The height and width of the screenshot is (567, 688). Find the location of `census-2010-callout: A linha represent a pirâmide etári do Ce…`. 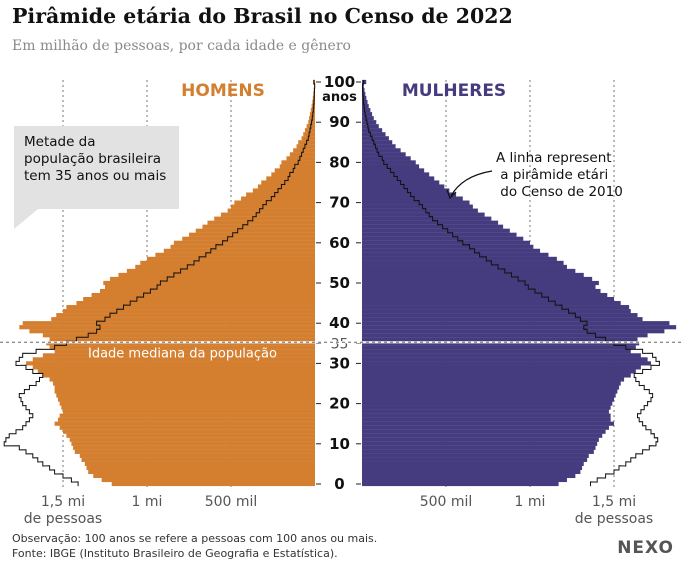

census-2010-callout: A linha represent a pirâmide etári do Ce… is located at coordinates (534, 175).